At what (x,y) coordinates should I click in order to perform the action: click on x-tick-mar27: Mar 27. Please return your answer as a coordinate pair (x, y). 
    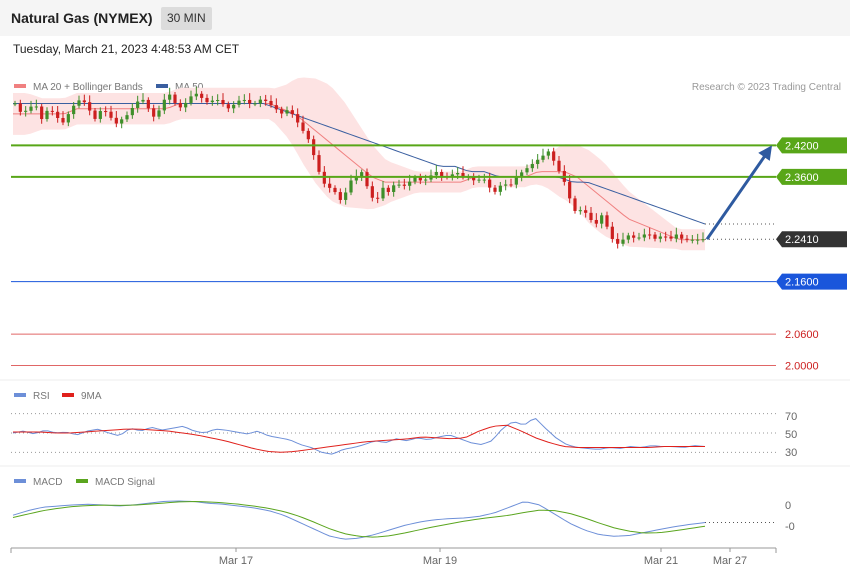
    Looking at the image, I should click on (730, 561).